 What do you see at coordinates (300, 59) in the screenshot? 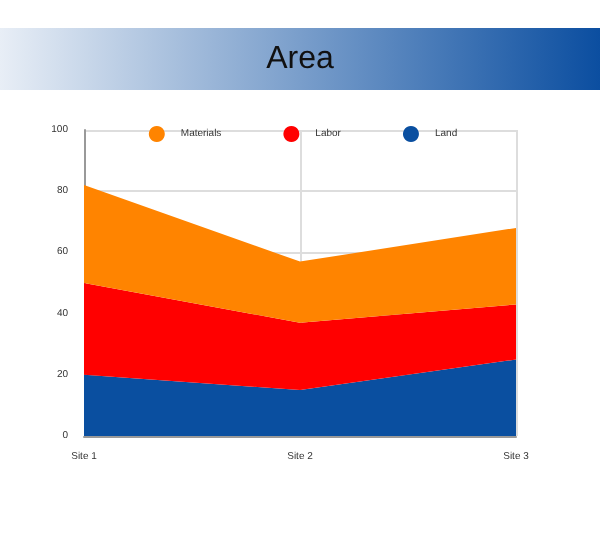
I see `chart-title: Area` at bounding box center [300, 59].